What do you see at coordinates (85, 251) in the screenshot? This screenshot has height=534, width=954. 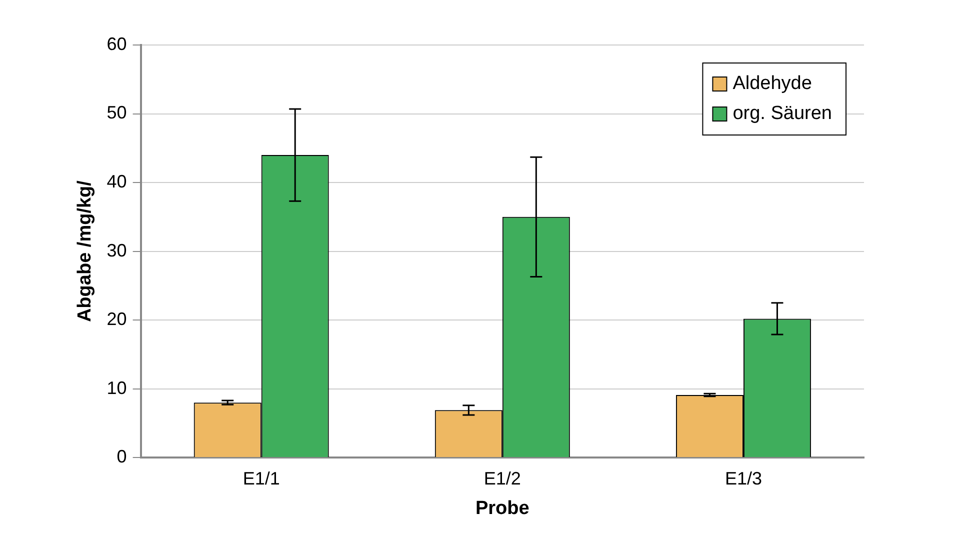 I see `y-axis-title: Abgabe /mg/kg/` at bounding box center [85, 251].